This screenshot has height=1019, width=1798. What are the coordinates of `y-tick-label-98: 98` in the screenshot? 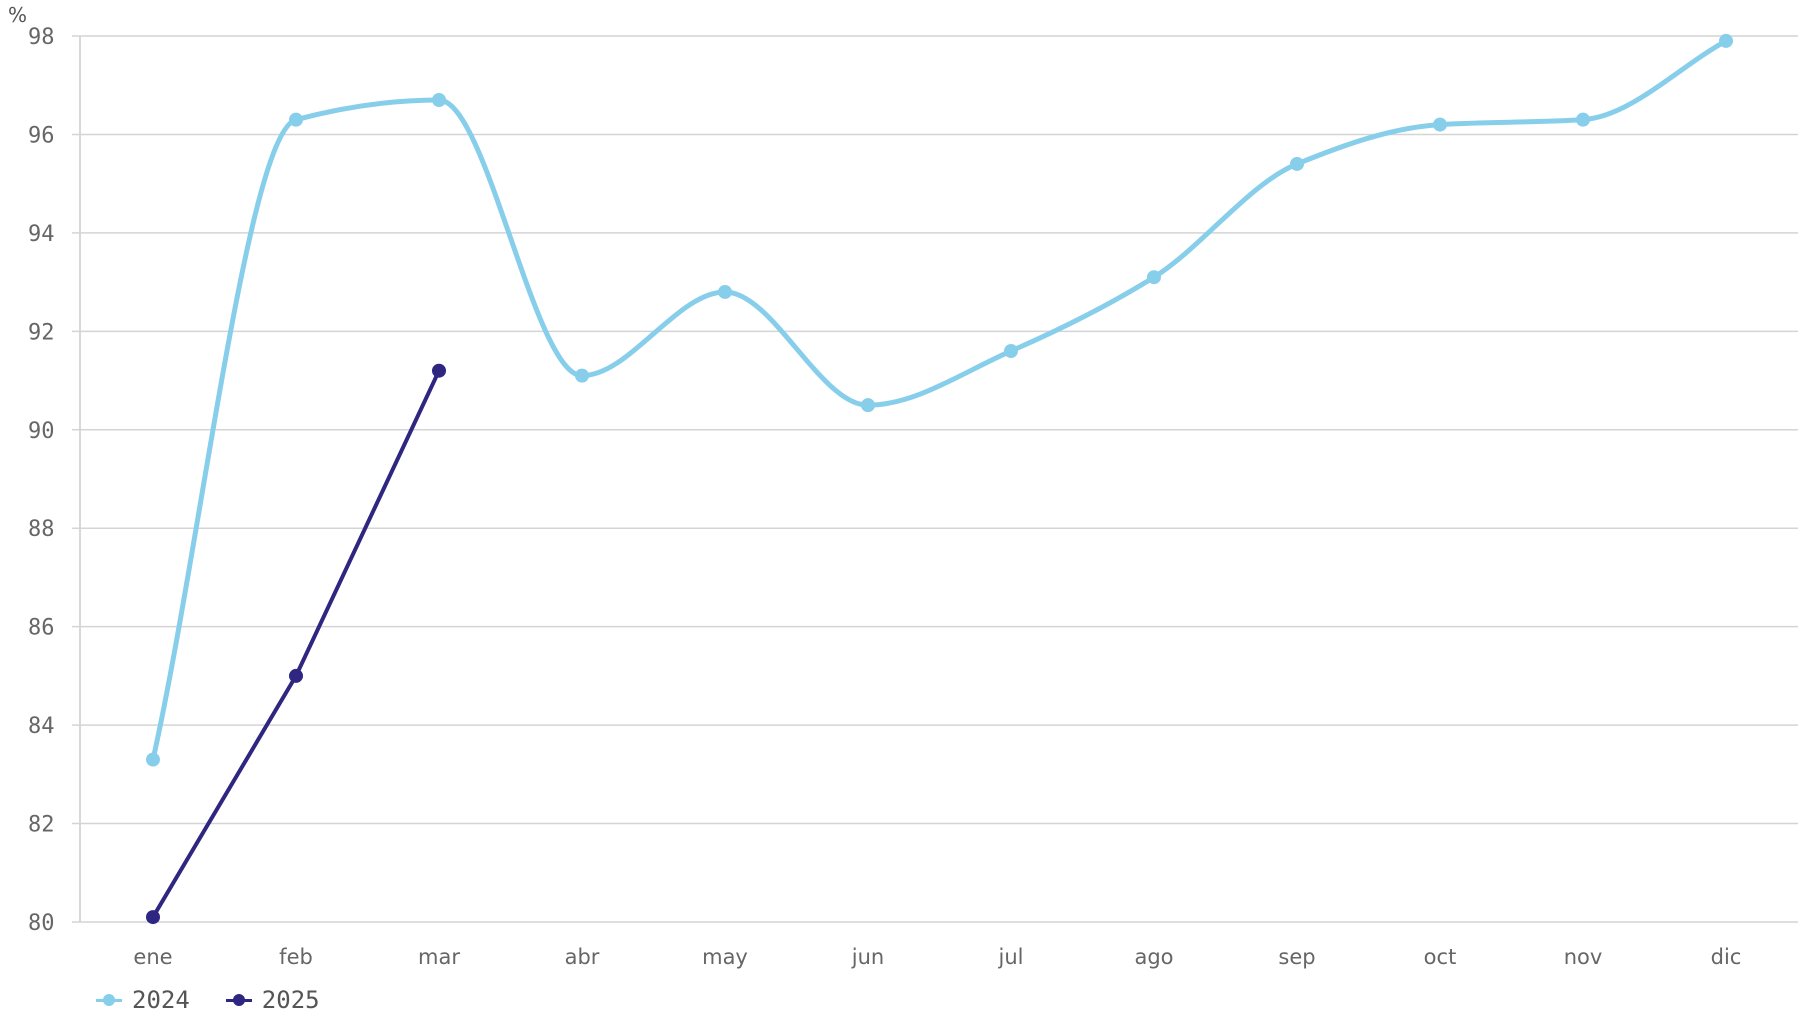 It's located at (41, 37).